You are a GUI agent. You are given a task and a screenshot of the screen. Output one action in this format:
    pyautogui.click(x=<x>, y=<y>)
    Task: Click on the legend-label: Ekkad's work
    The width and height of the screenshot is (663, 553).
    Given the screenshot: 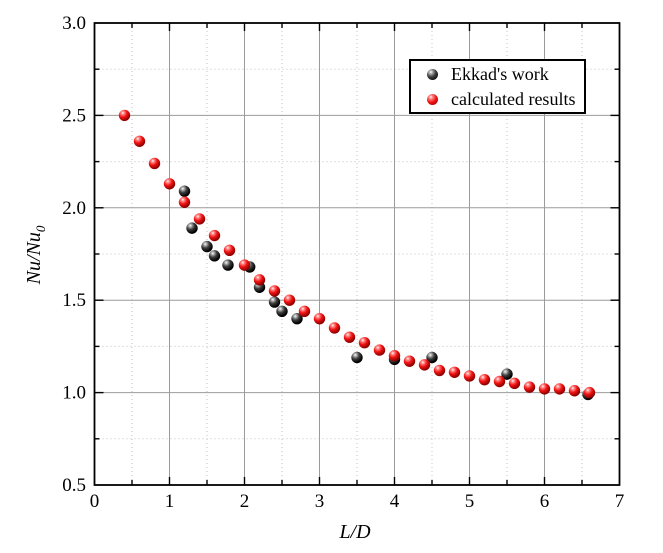 What is the action you would take?
    pyautogui.click(x=500, y=74)
    